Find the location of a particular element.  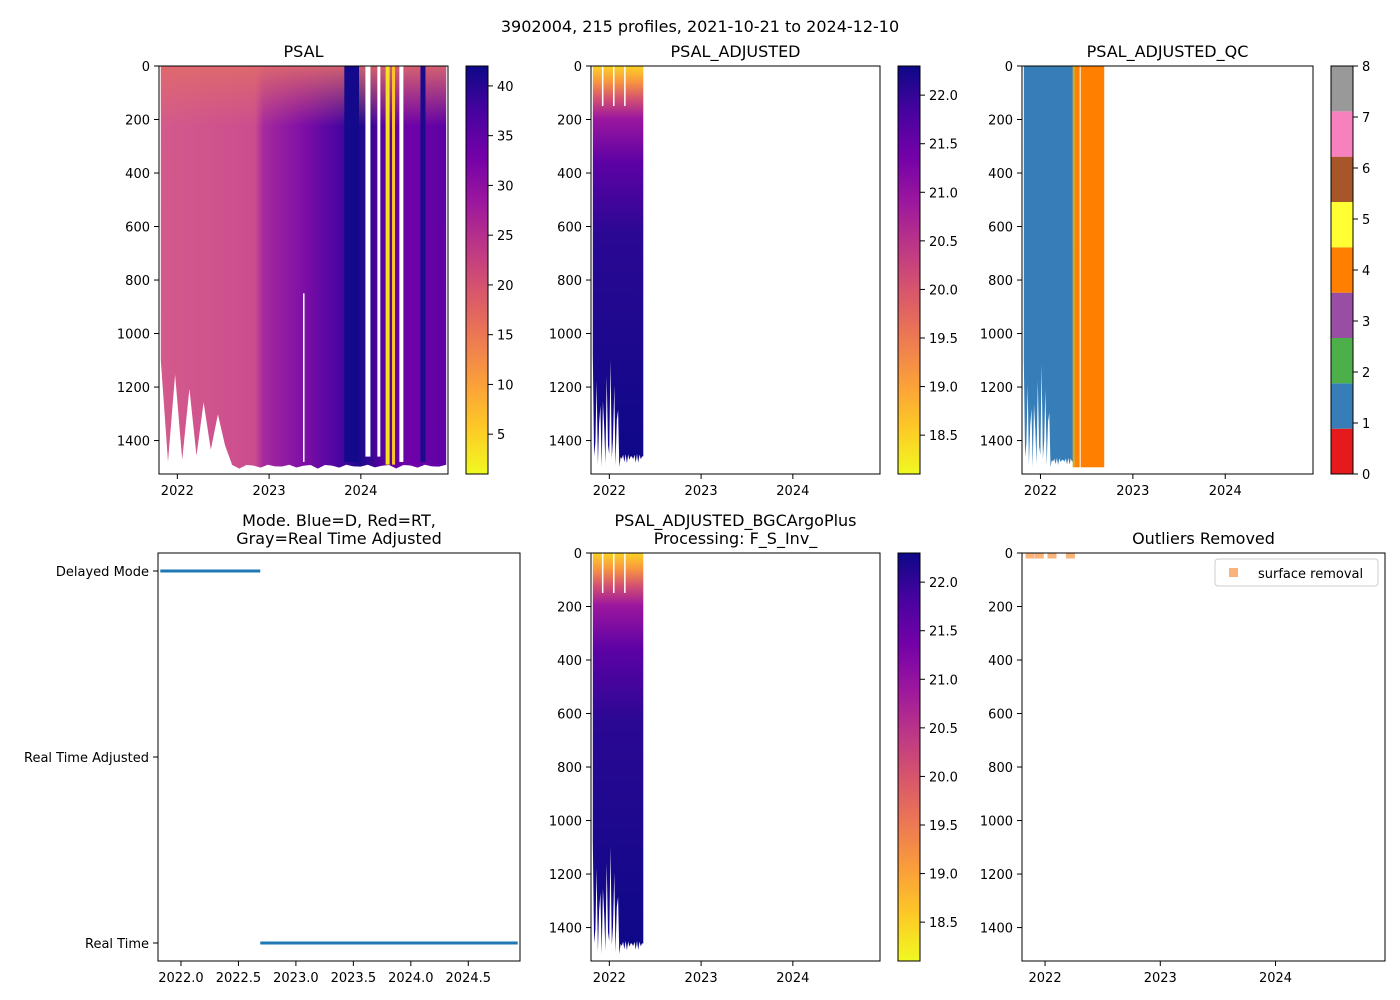

mode-axes-frame is located at coordinates (339, 757).